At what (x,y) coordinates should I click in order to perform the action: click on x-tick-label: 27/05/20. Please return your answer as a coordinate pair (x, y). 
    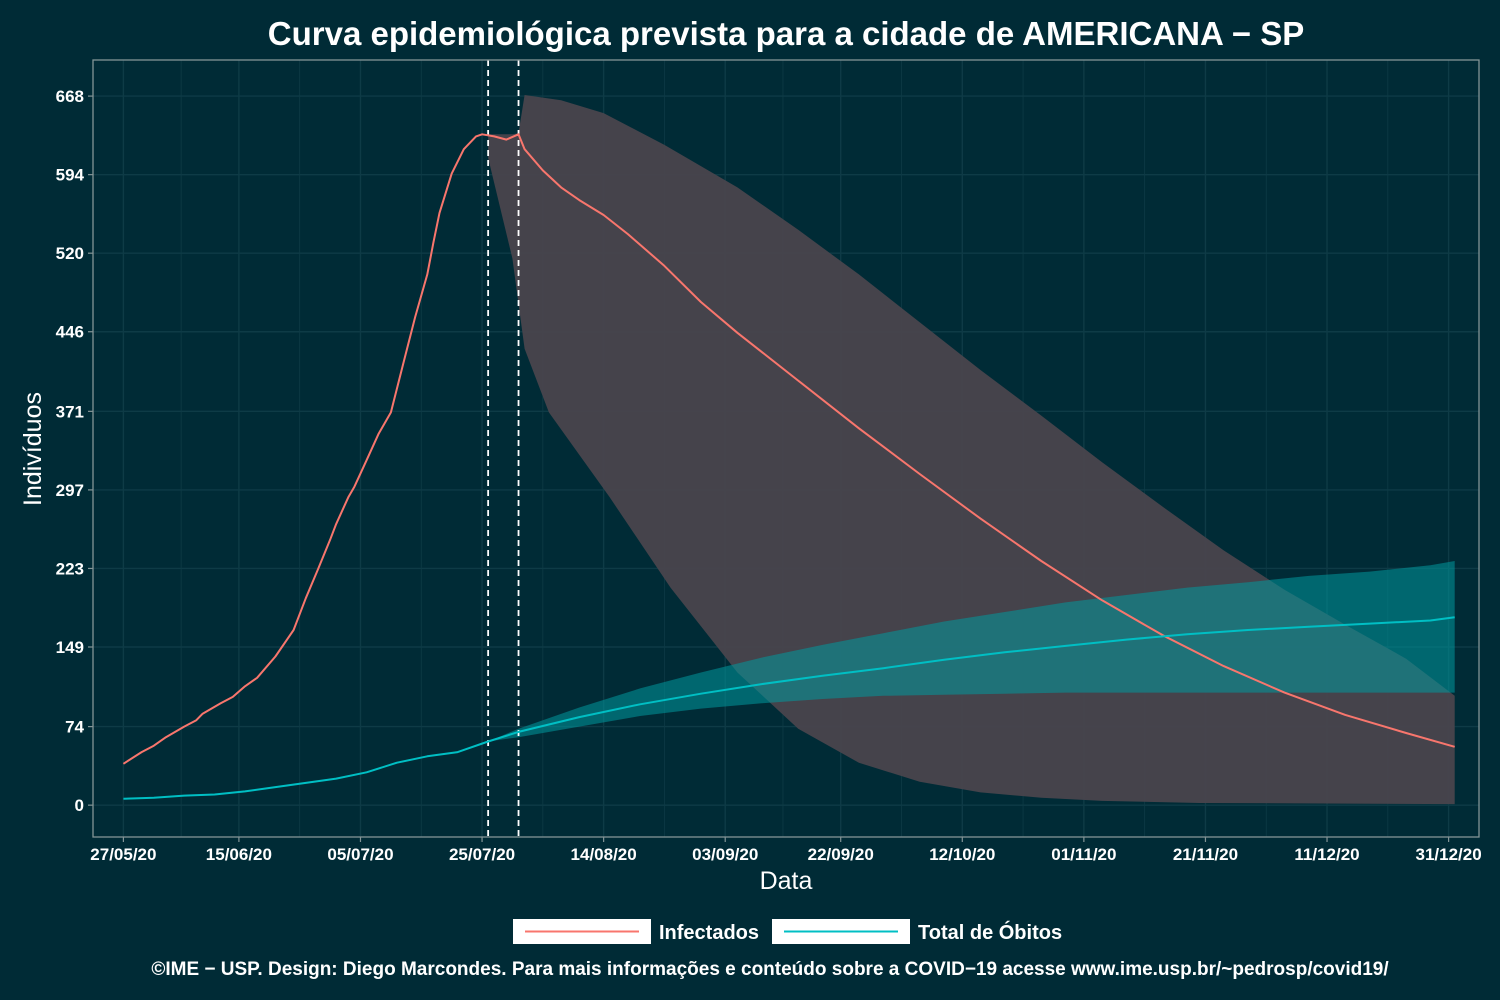
    Looking at the image, I should click on (123, 854).